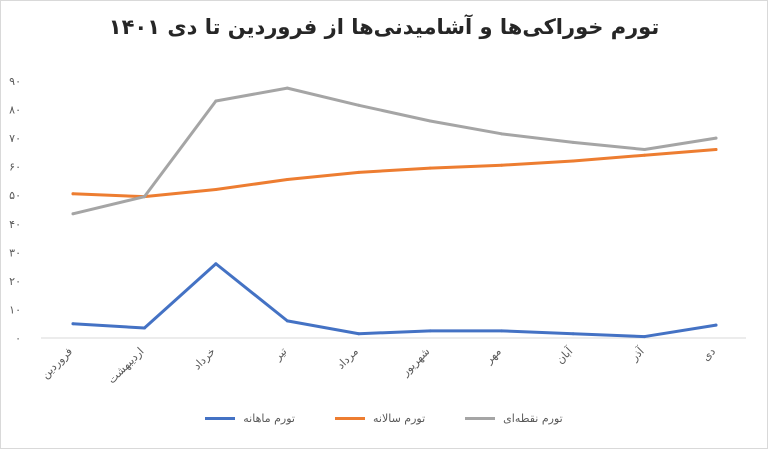  Describe the element at coordinates (15, 138) in the screenshot. I see `y-tick-label: ۷۰` at that location.